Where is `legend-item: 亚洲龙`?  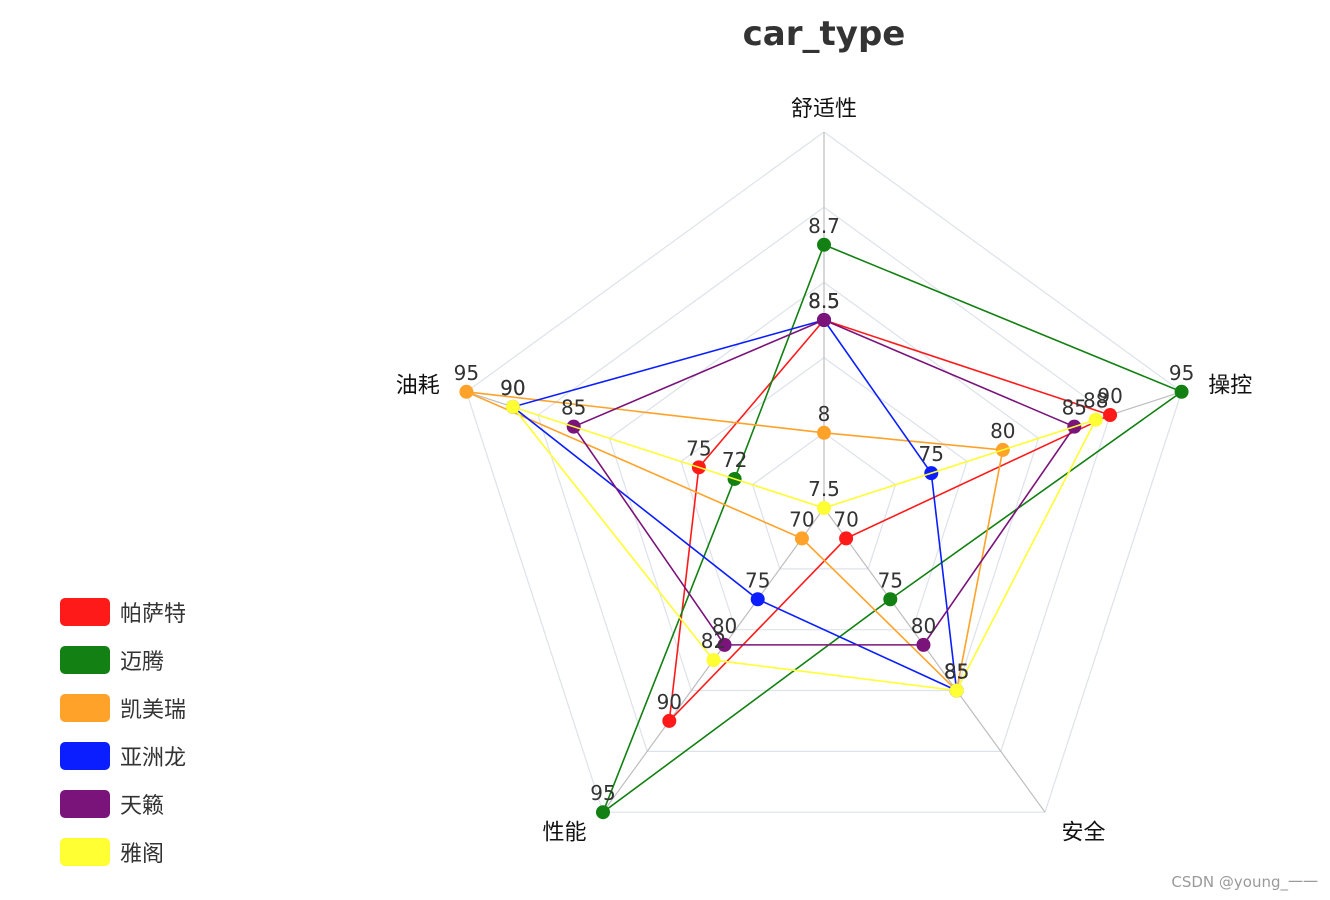 legend-item: 亚洲龙 is located at coordinates (123, 756).